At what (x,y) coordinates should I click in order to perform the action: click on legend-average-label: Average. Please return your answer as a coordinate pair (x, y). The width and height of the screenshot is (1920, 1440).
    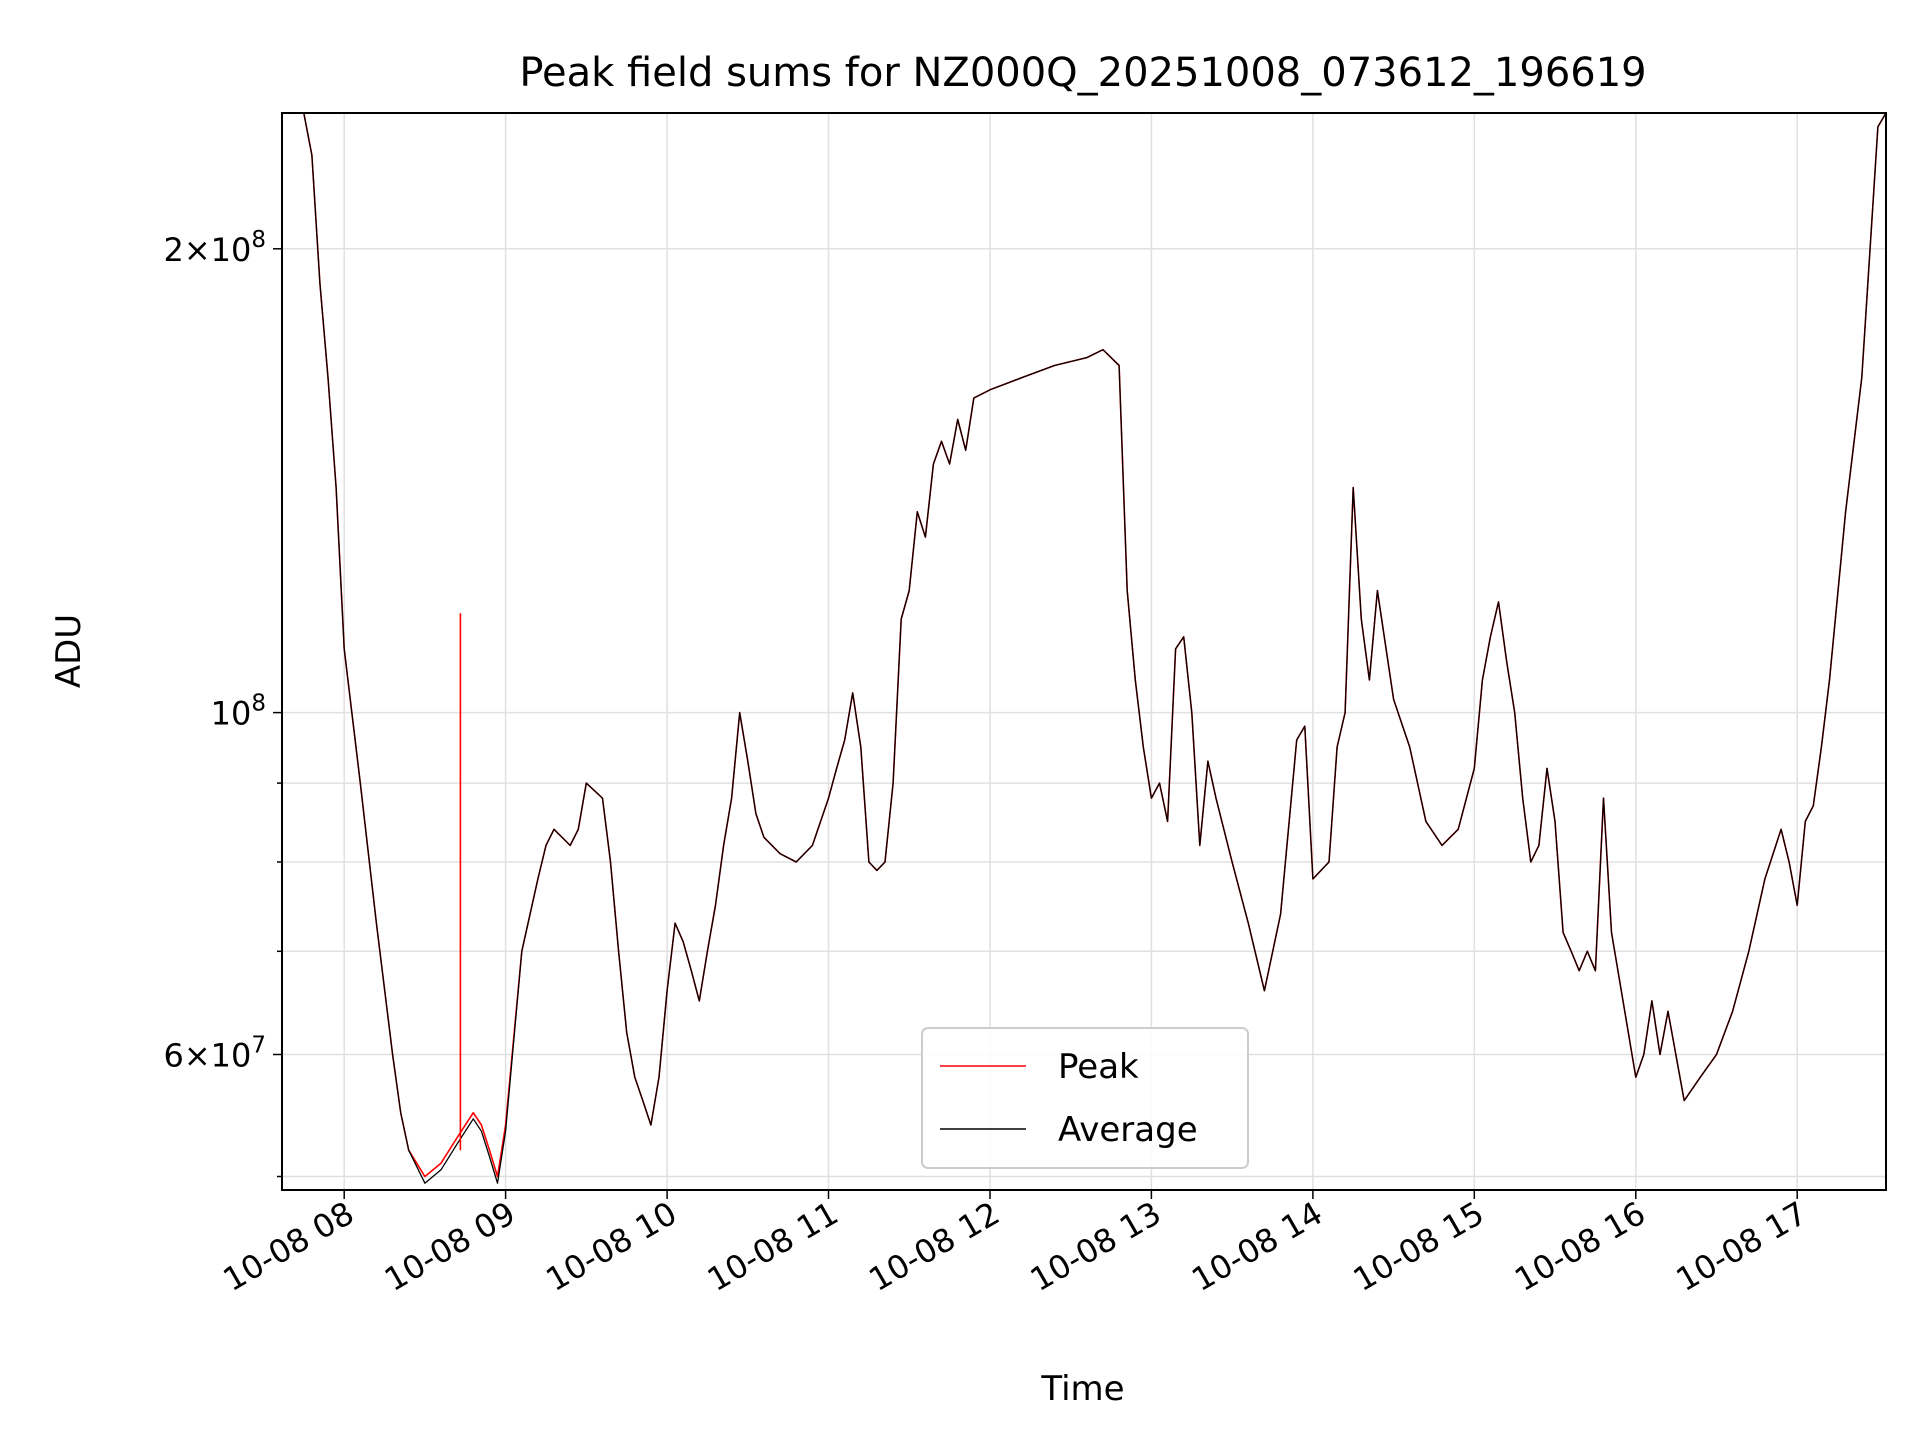
    Looking at the image, I should click on (1128, 1130).